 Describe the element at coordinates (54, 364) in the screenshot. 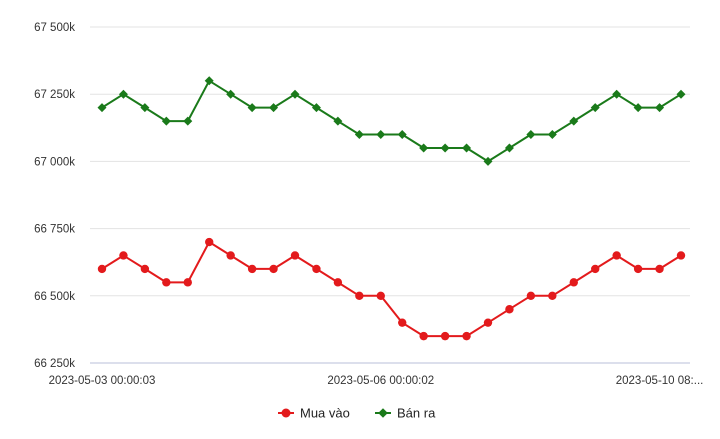

I see `y-tick-label: 66 250k` at that location.